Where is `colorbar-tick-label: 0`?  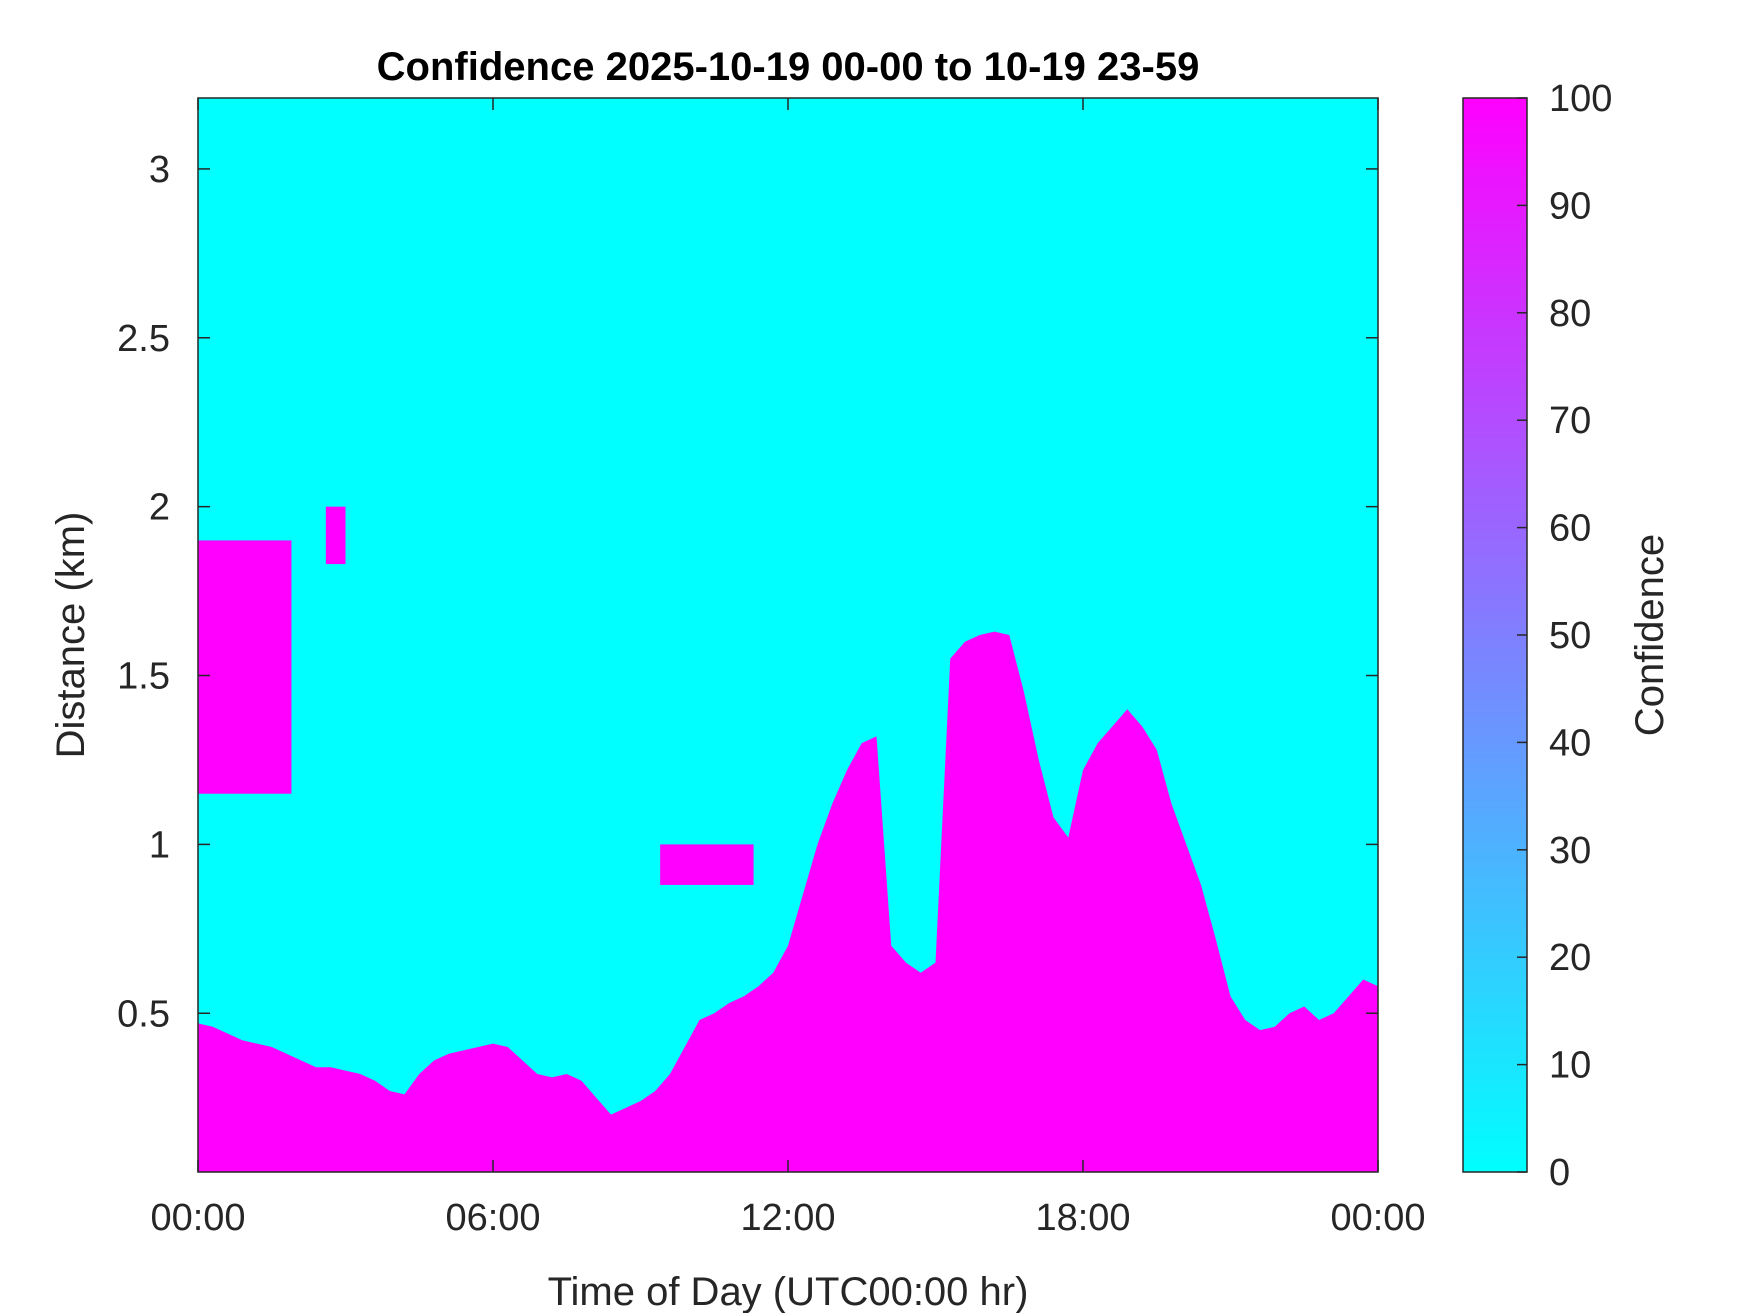
colorbar-tick-label: 0 is located at coordinates (1559, 1173).